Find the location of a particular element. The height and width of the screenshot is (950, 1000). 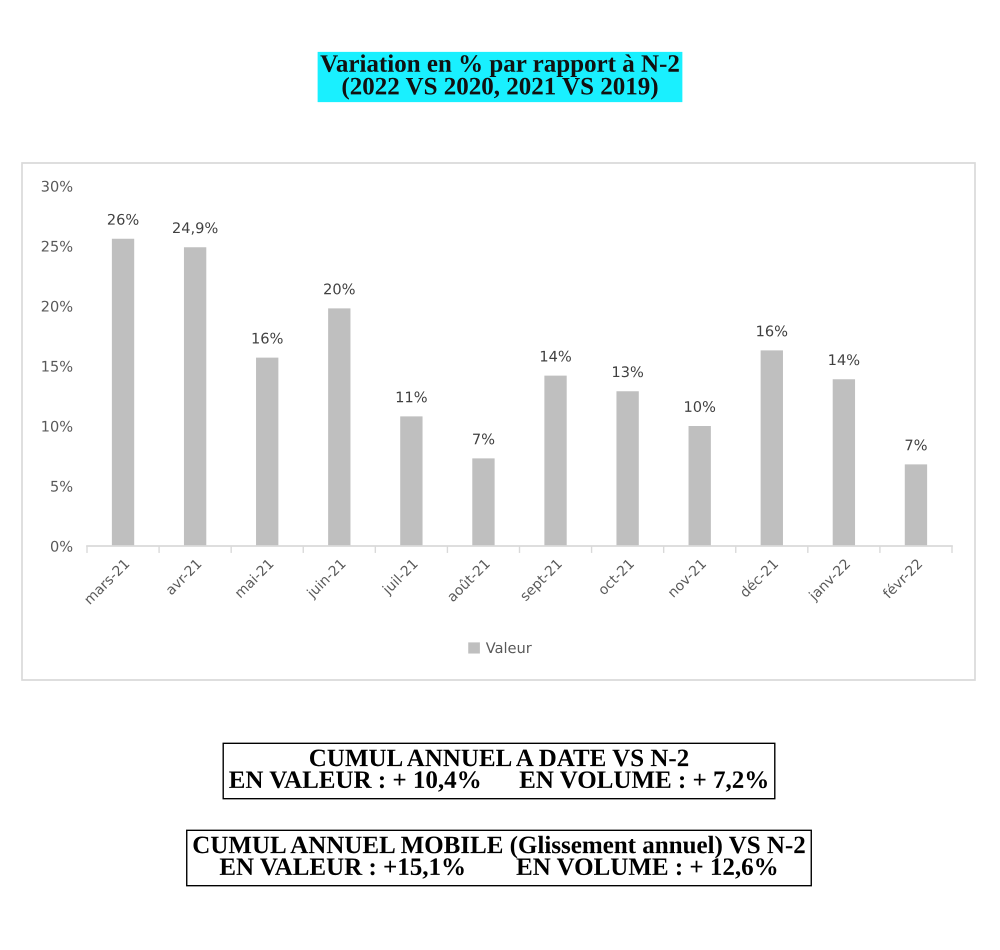

y-tick-label: 15% is located at coordinates (57, 366).